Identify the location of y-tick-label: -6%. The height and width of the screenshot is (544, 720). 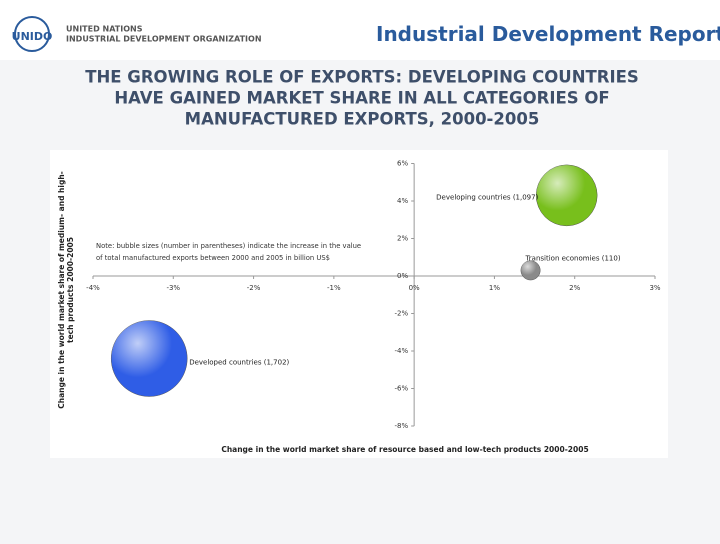
(402, 389).